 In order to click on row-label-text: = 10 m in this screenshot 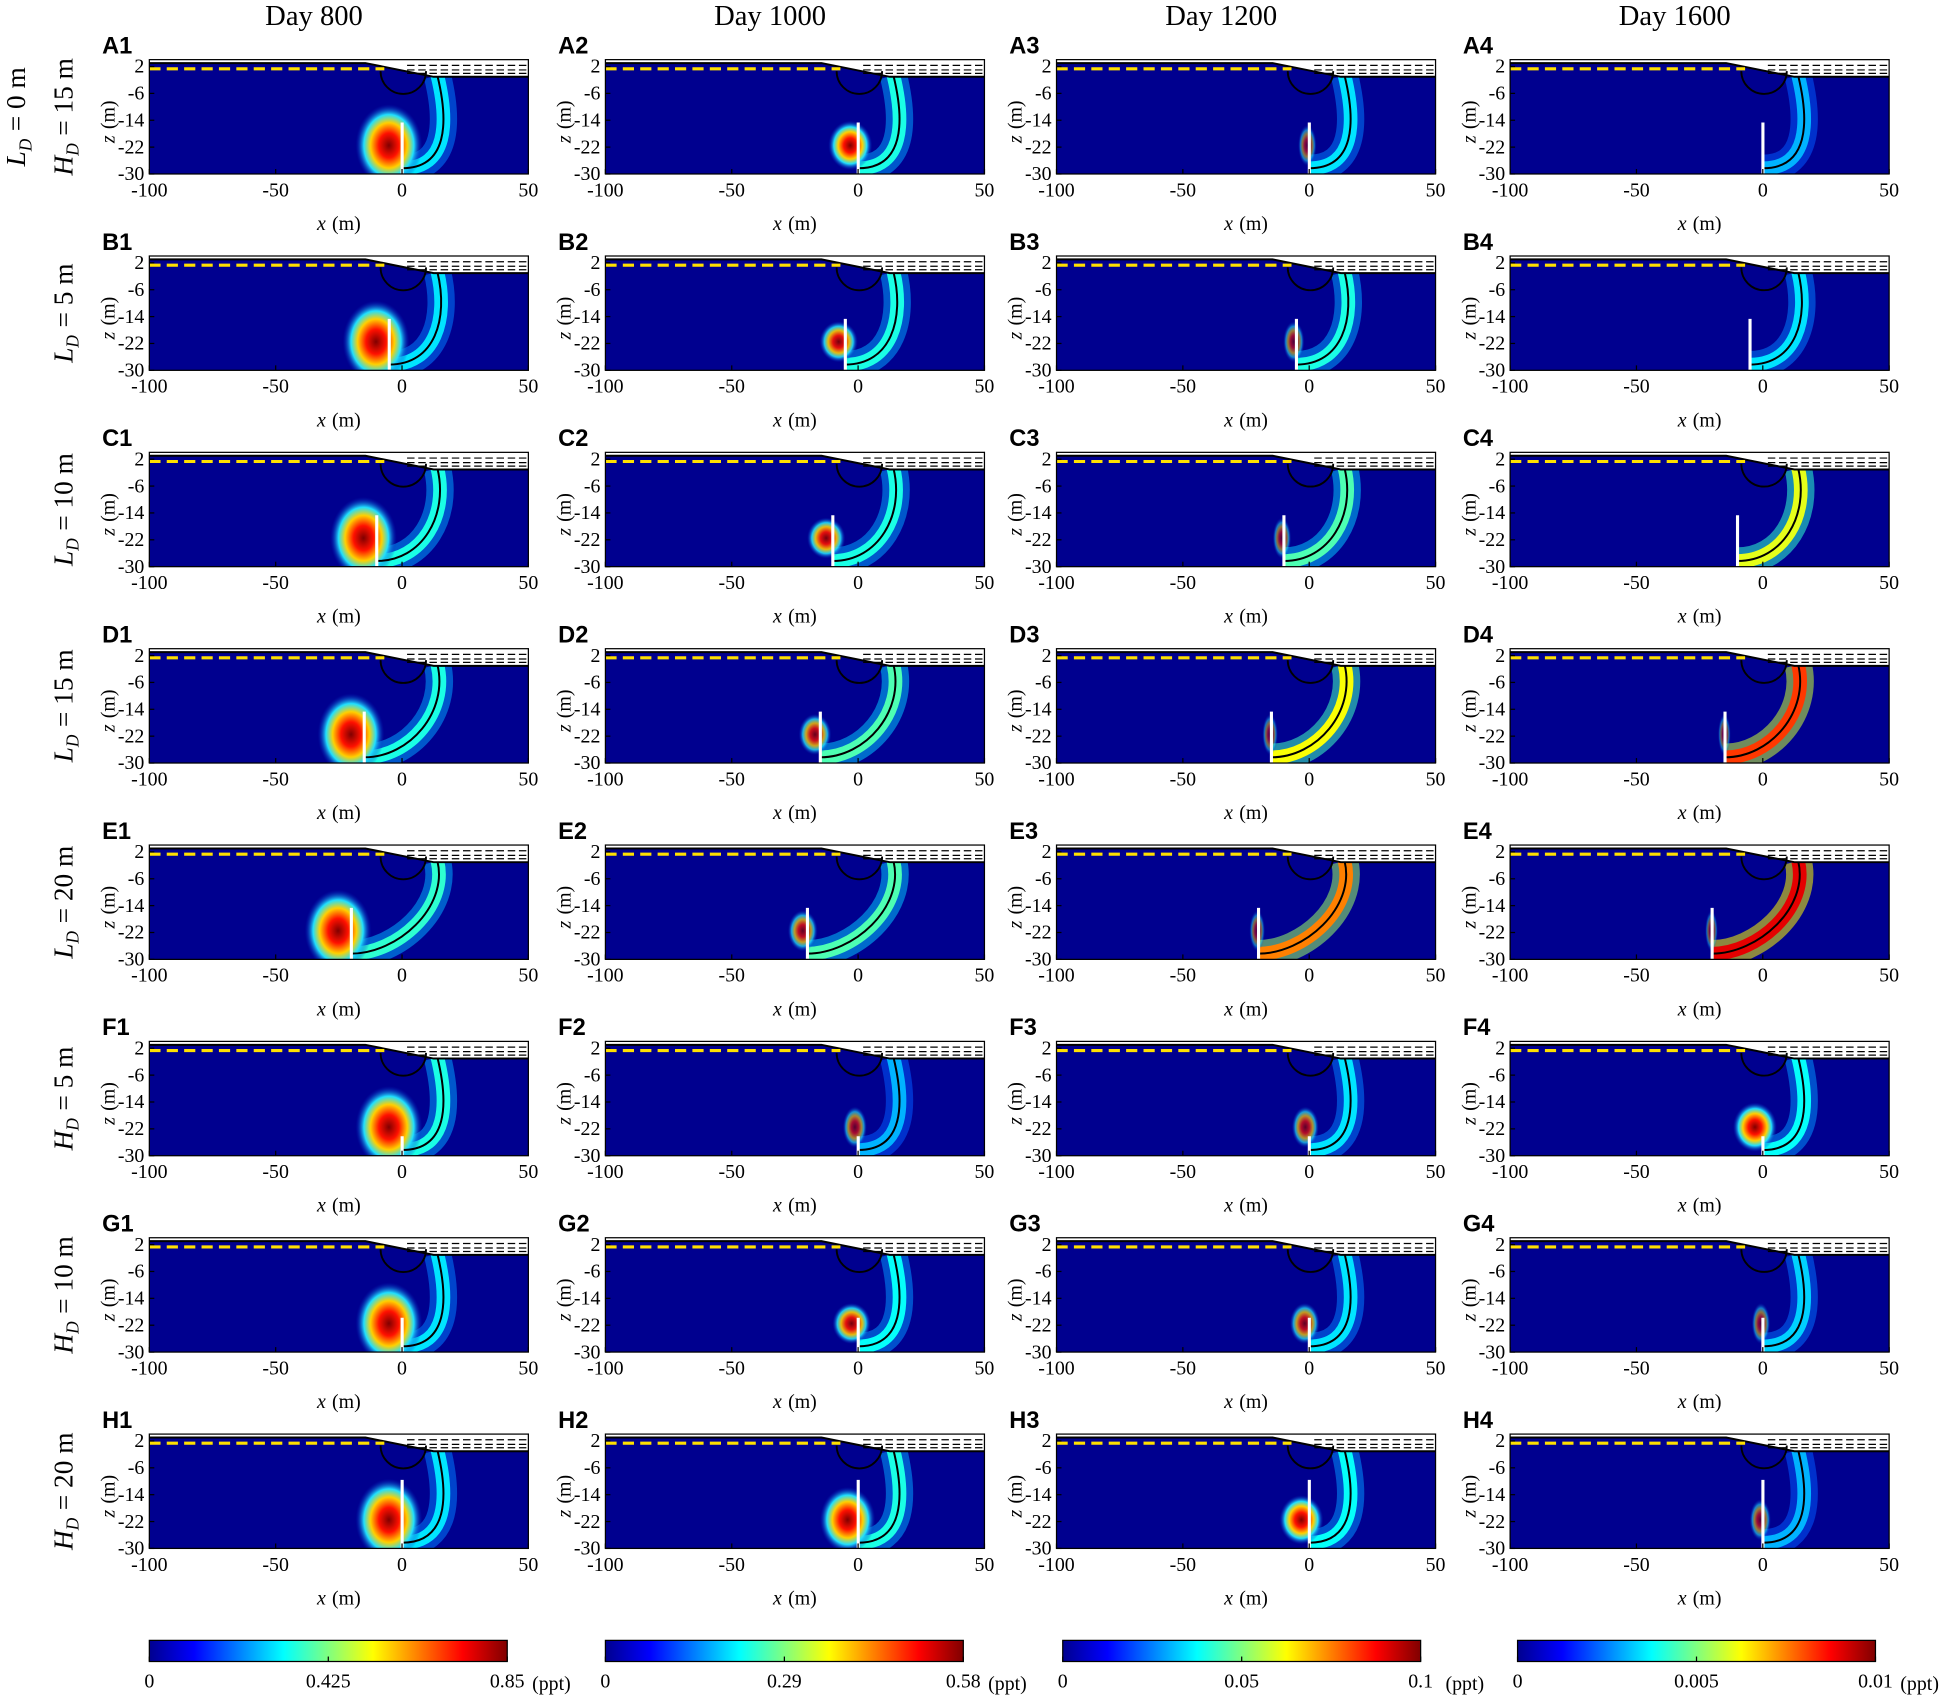, I will do `click(63, 492)`.